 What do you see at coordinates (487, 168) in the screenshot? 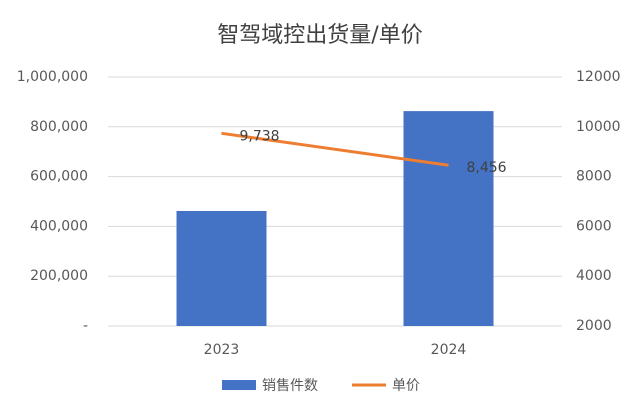
I see `data-label: 8,456` at bounding box center [487, 168].